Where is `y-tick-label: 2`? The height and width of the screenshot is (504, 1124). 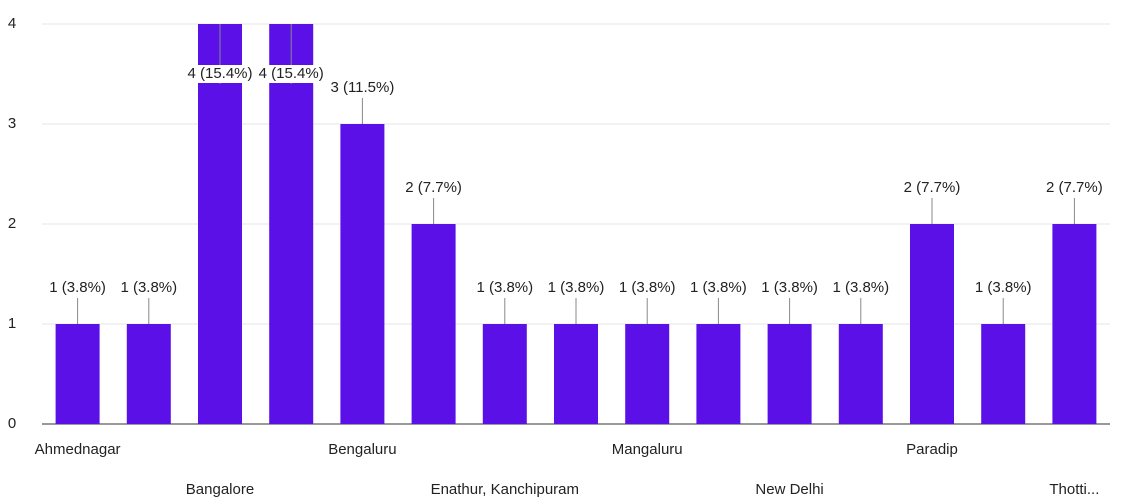
y-tick-label: 2 is located at coordinates (12, 223).